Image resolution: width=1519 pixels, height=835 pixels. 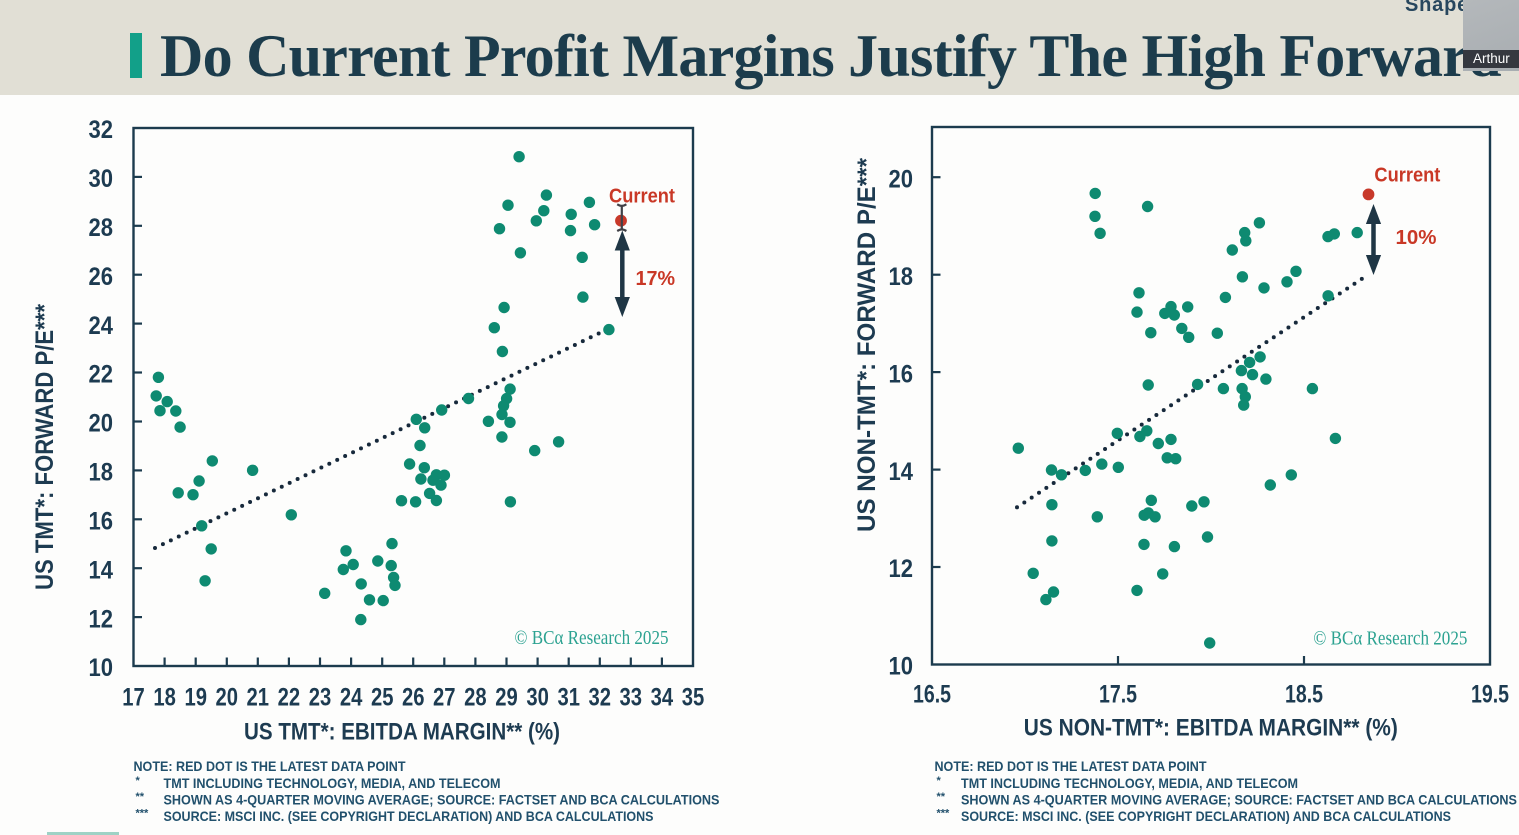 What do you see at coordinates (568, 698) in the screenshot?
I see `svg-text: 31` at bounding box center [568, 698].